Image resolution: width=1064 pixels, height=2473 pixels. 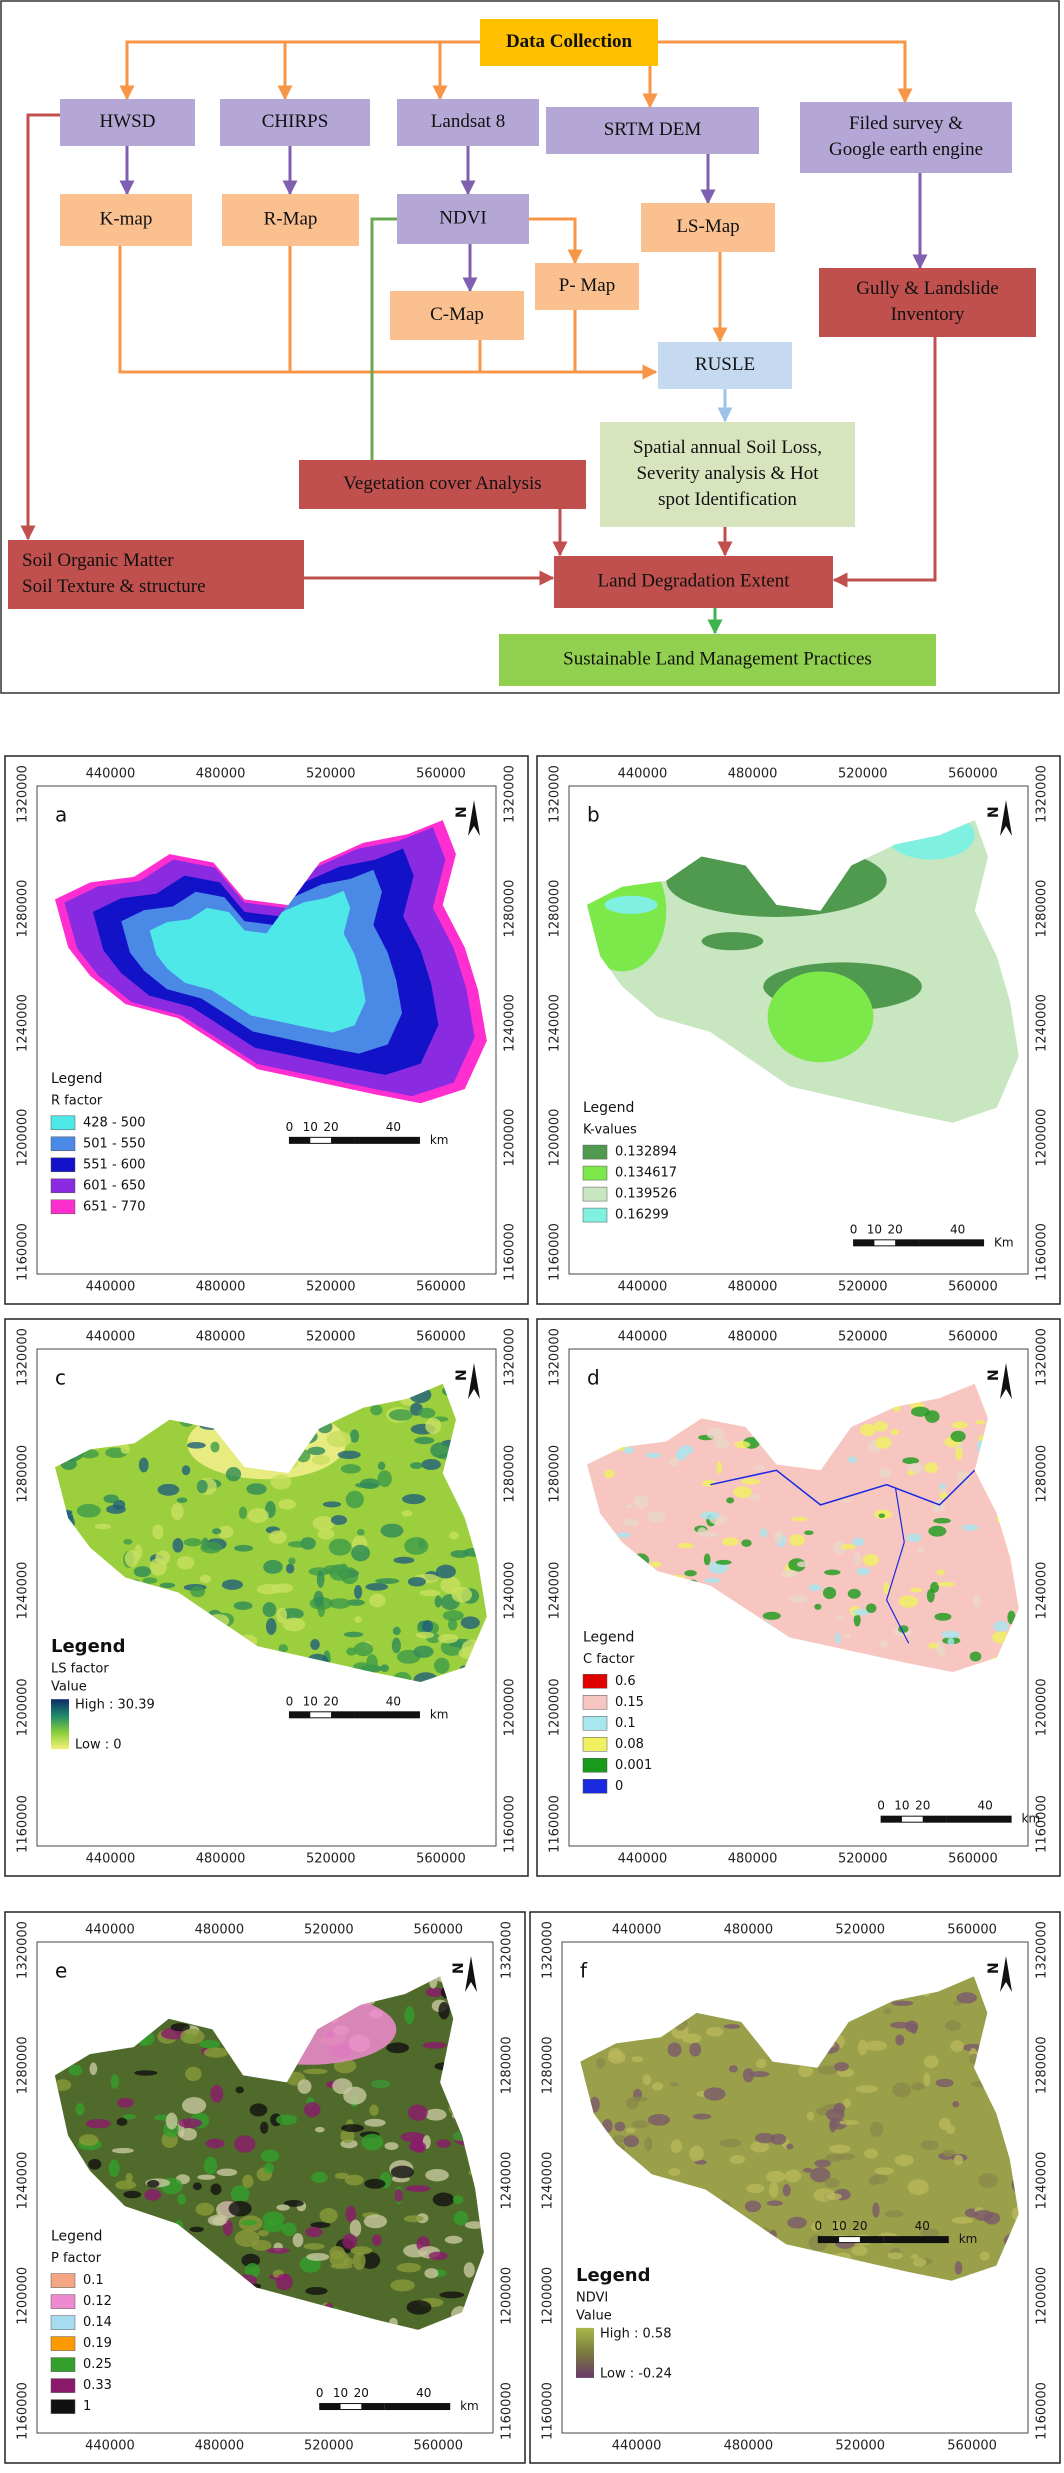 What do you see at coordinates (593, 1378) in the screenshot?
I see `panel-letter: d` at bounding box center [593, 1378].